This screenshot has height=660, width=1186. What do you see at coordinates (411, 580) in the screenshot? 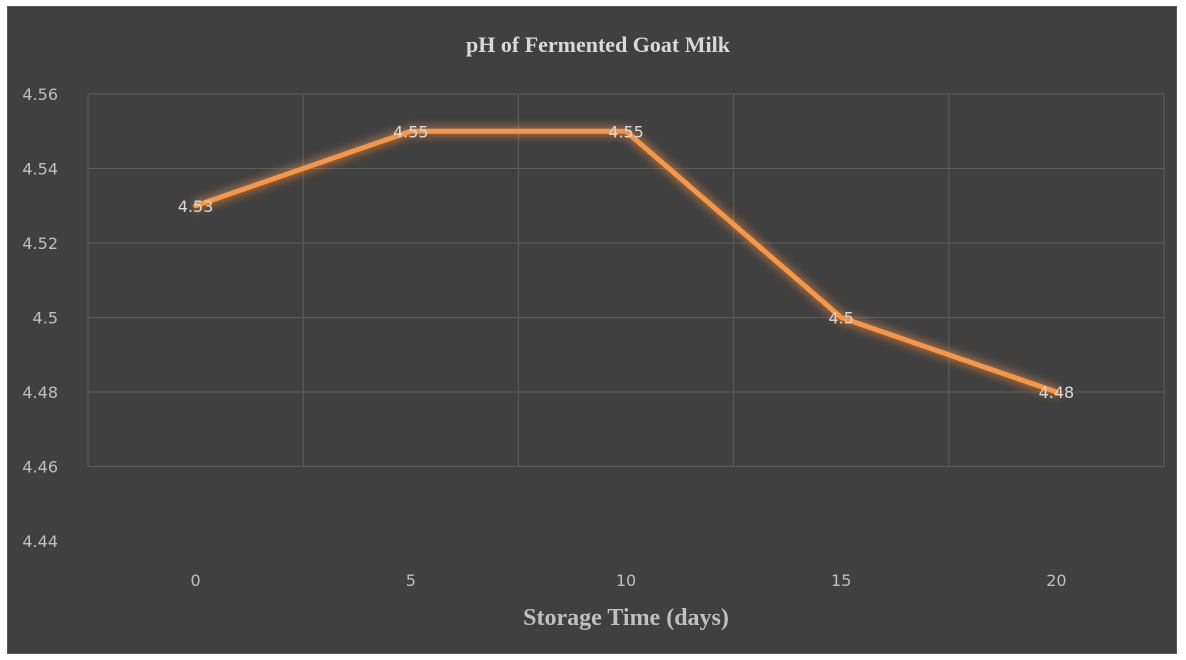
I see `x-tick-label: 5` at bounding box center [411, 580].